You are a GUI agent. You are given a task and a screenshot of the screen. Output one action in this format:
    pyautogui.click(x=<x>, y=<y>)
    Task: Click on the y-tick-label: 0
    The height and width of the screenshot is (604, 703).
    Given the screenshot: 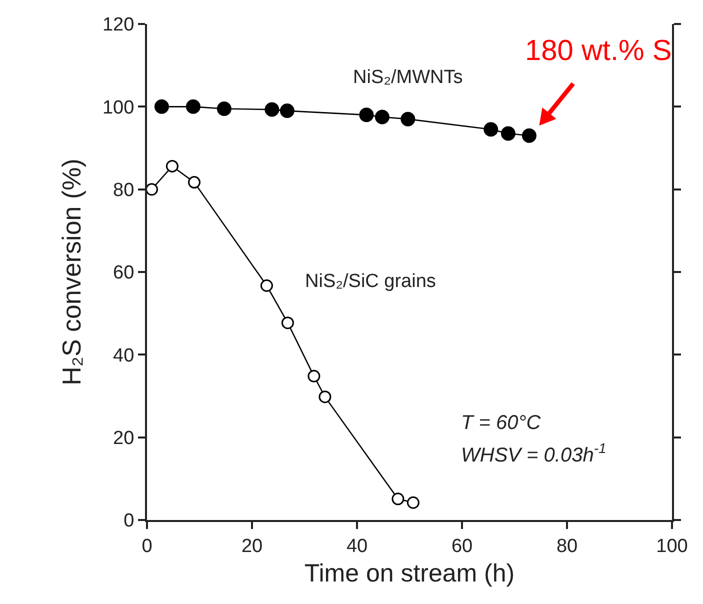 What is the action you would take?
    pyautogui.click(x=129, y=521)
    